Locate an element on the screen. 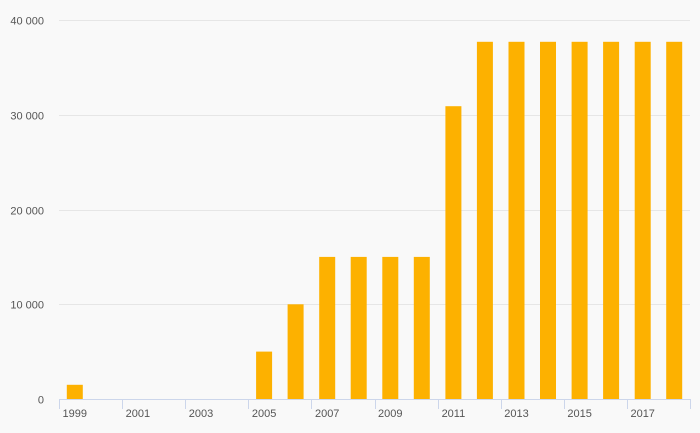  x-tick-label: 2017 is located at coordinates (642, 414).